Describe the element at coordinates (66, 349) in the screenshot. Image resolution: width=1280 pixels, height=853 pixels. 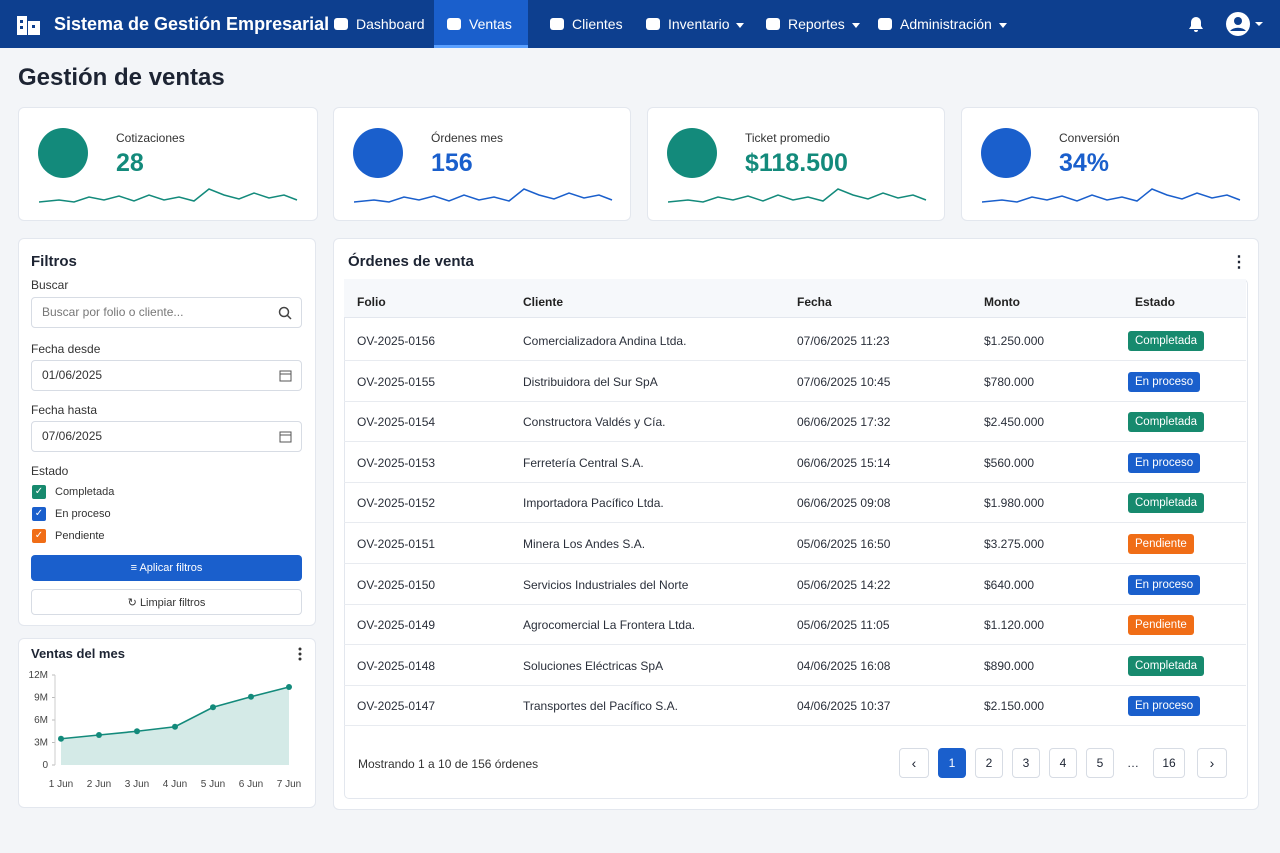
I see `date-from-label: Fecha desde` at that location.